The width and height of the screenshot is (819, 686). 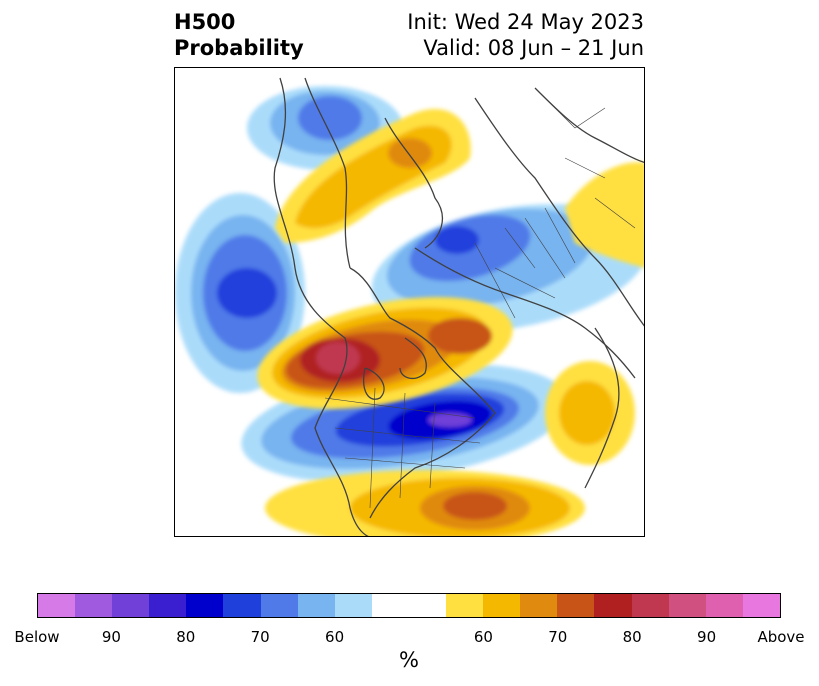 What do you see at coordinates (594, 313) in the screenshot?
I see `above-normal-east` at bounding box center [594, 313].